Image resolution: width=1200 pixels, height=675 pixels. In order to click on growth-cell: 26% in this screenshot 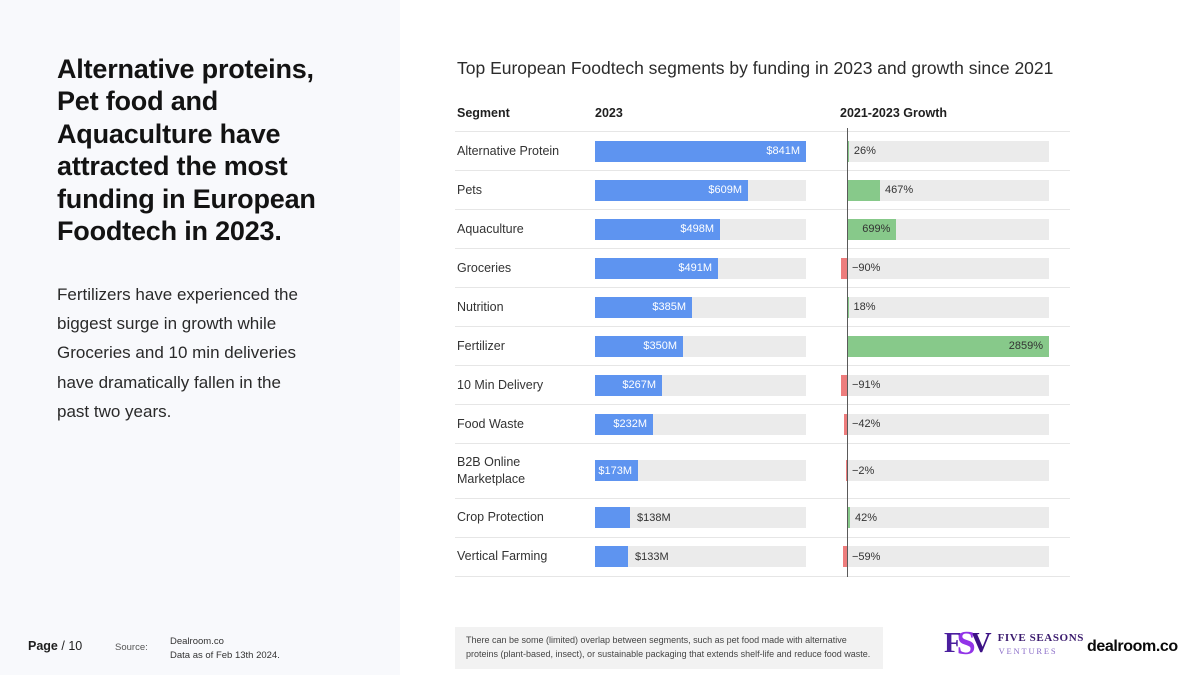, I will do `click(948, 151)`.